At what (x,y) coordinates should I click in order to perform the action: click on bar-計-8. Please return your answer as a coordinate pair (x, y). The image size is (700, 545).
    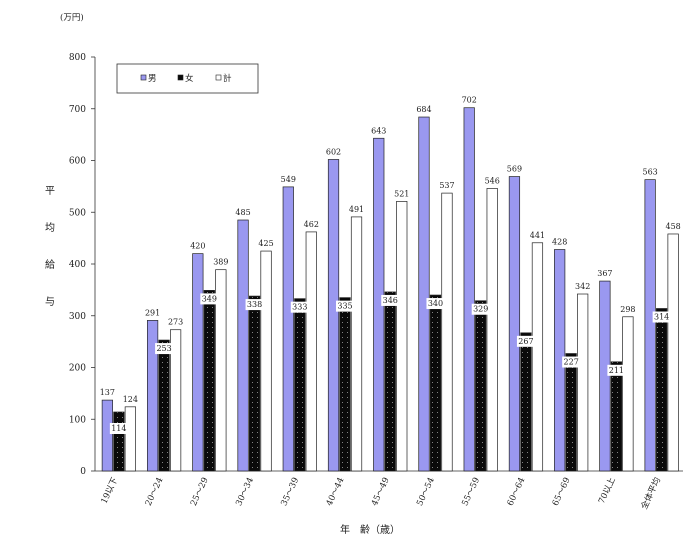
    Looking at the image, I should click on (492, 330).